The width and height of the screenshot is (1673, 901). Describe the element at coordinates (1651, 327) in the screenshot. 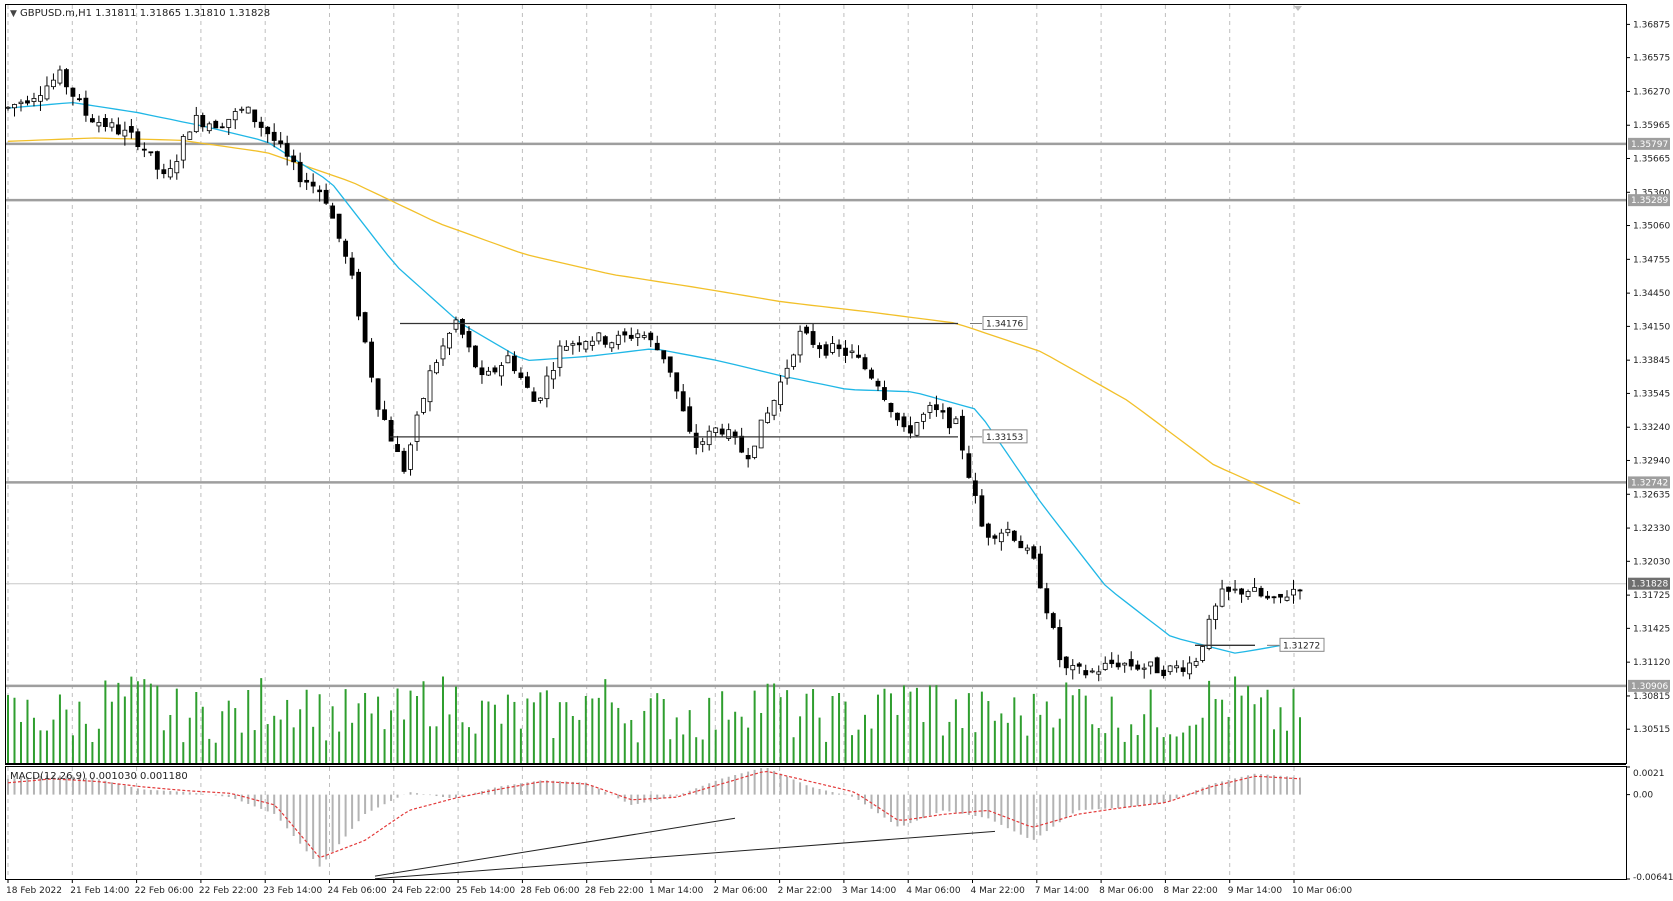

I see `price-tick-label: 1.34150` at that location.